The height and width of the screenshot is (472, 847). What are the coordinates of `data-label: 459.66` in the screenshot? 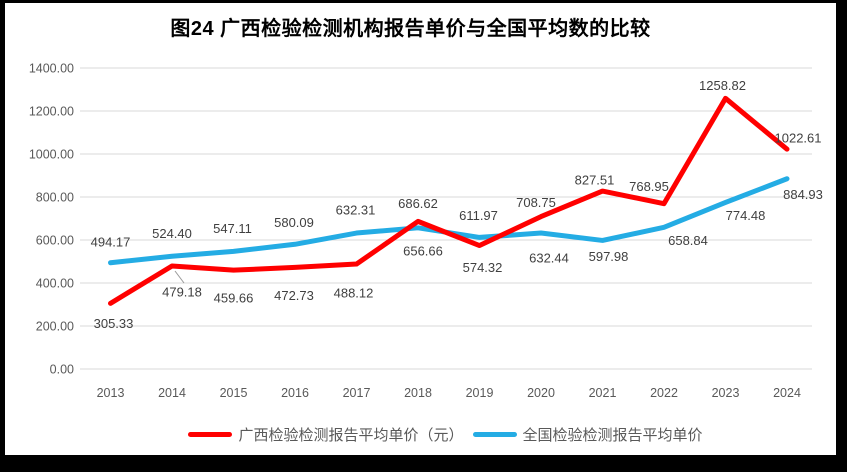 It's located at (234, 298).